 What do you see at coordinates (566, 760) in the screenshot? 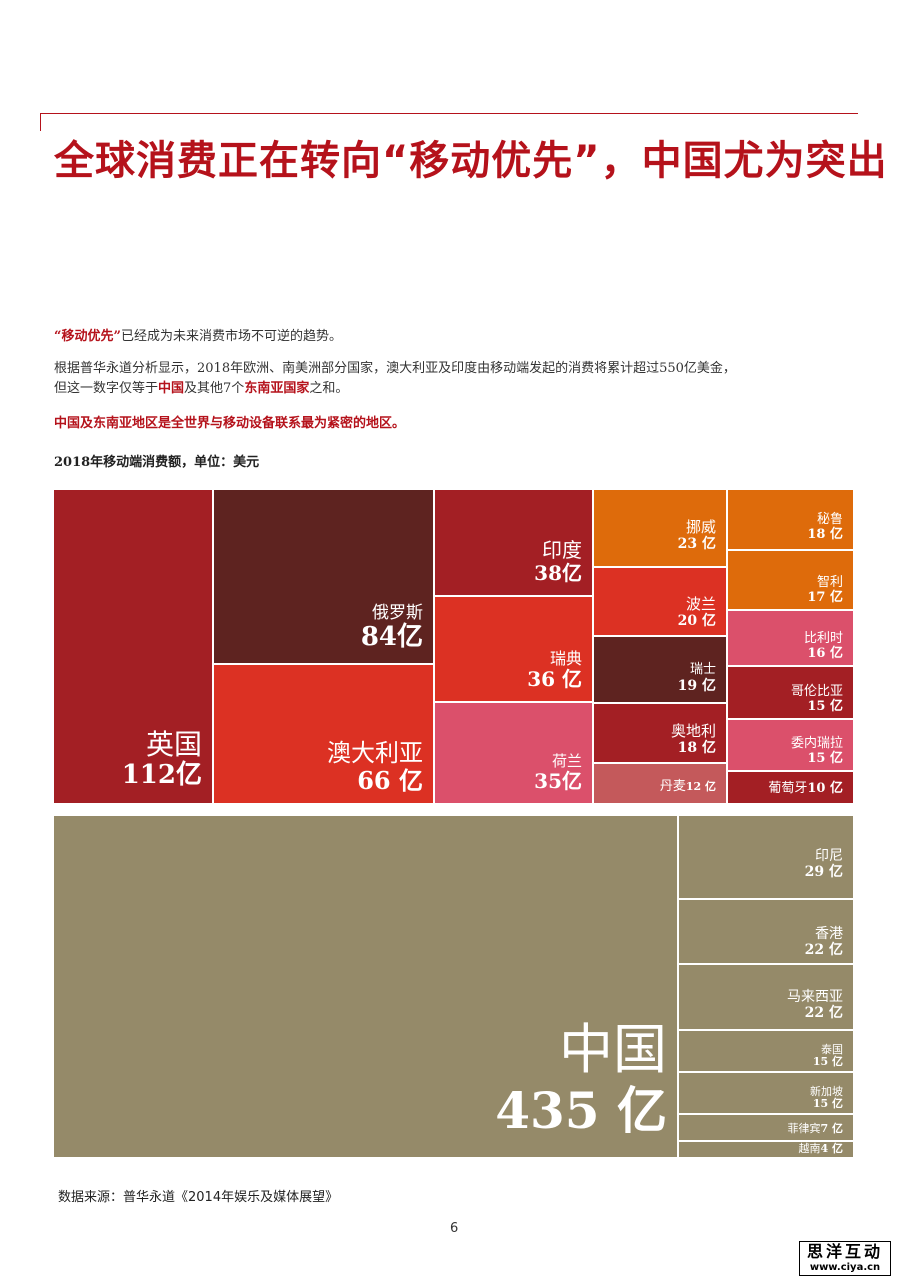
I see `tile-name: 荷兰` at bounding box center [566, 760].